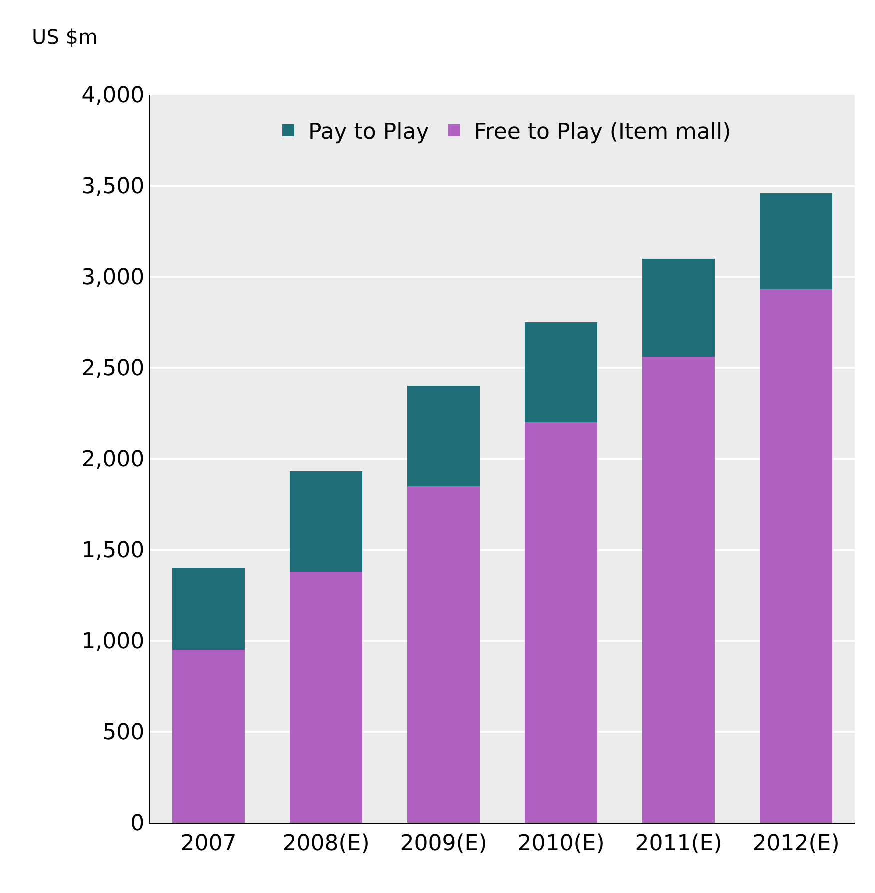  Describe the element at coordinates (561, 843) in the screenshot. I see `x-tick-label: 2010(E)` at that location.